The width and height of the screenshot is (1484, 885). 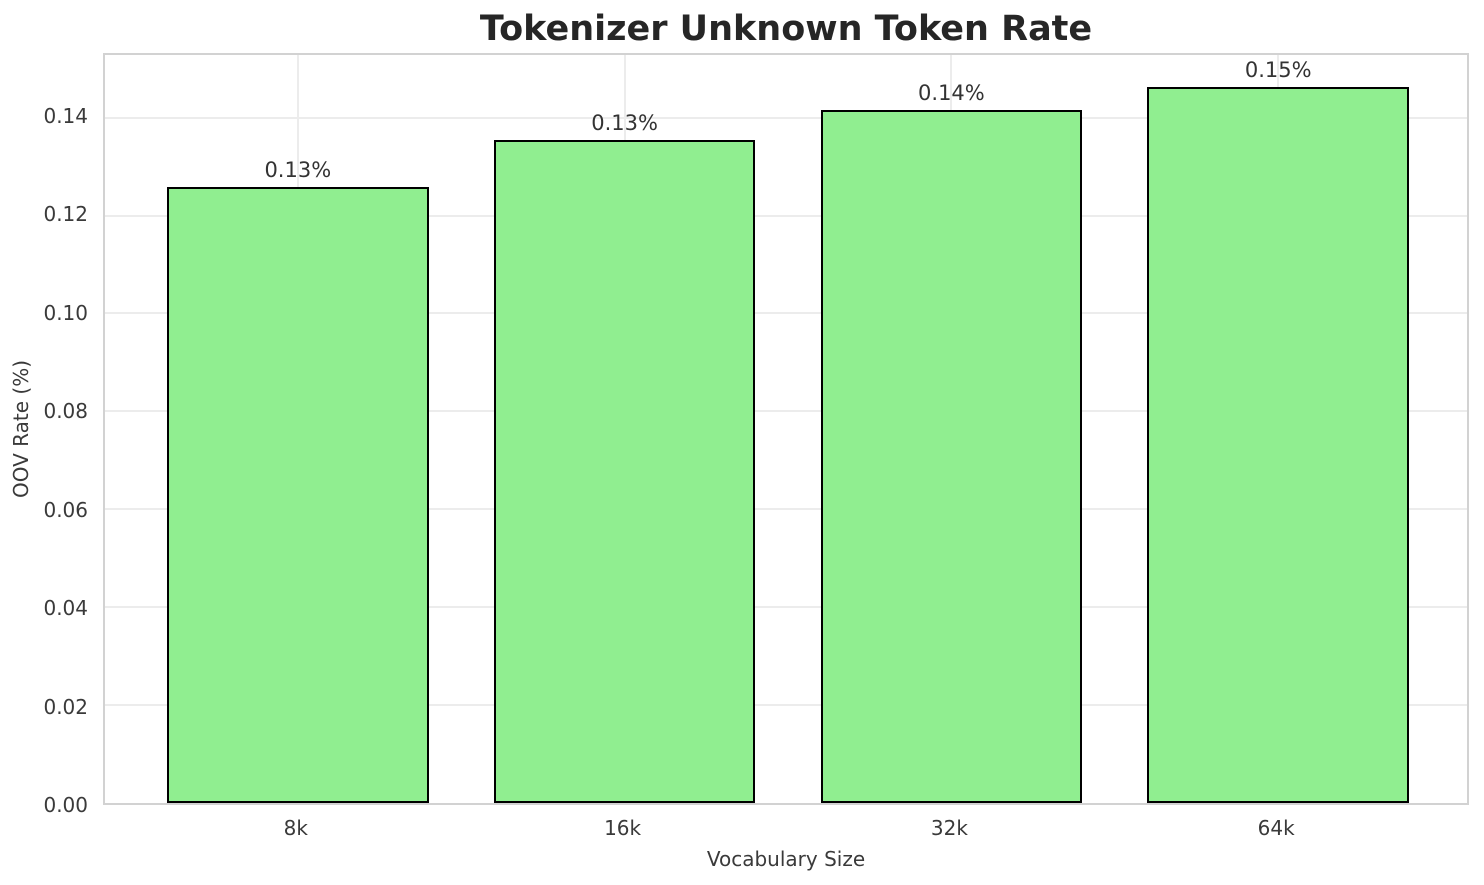 I want to click on x-axis-label: Vocabulary Size, so click(x=786, y=859).